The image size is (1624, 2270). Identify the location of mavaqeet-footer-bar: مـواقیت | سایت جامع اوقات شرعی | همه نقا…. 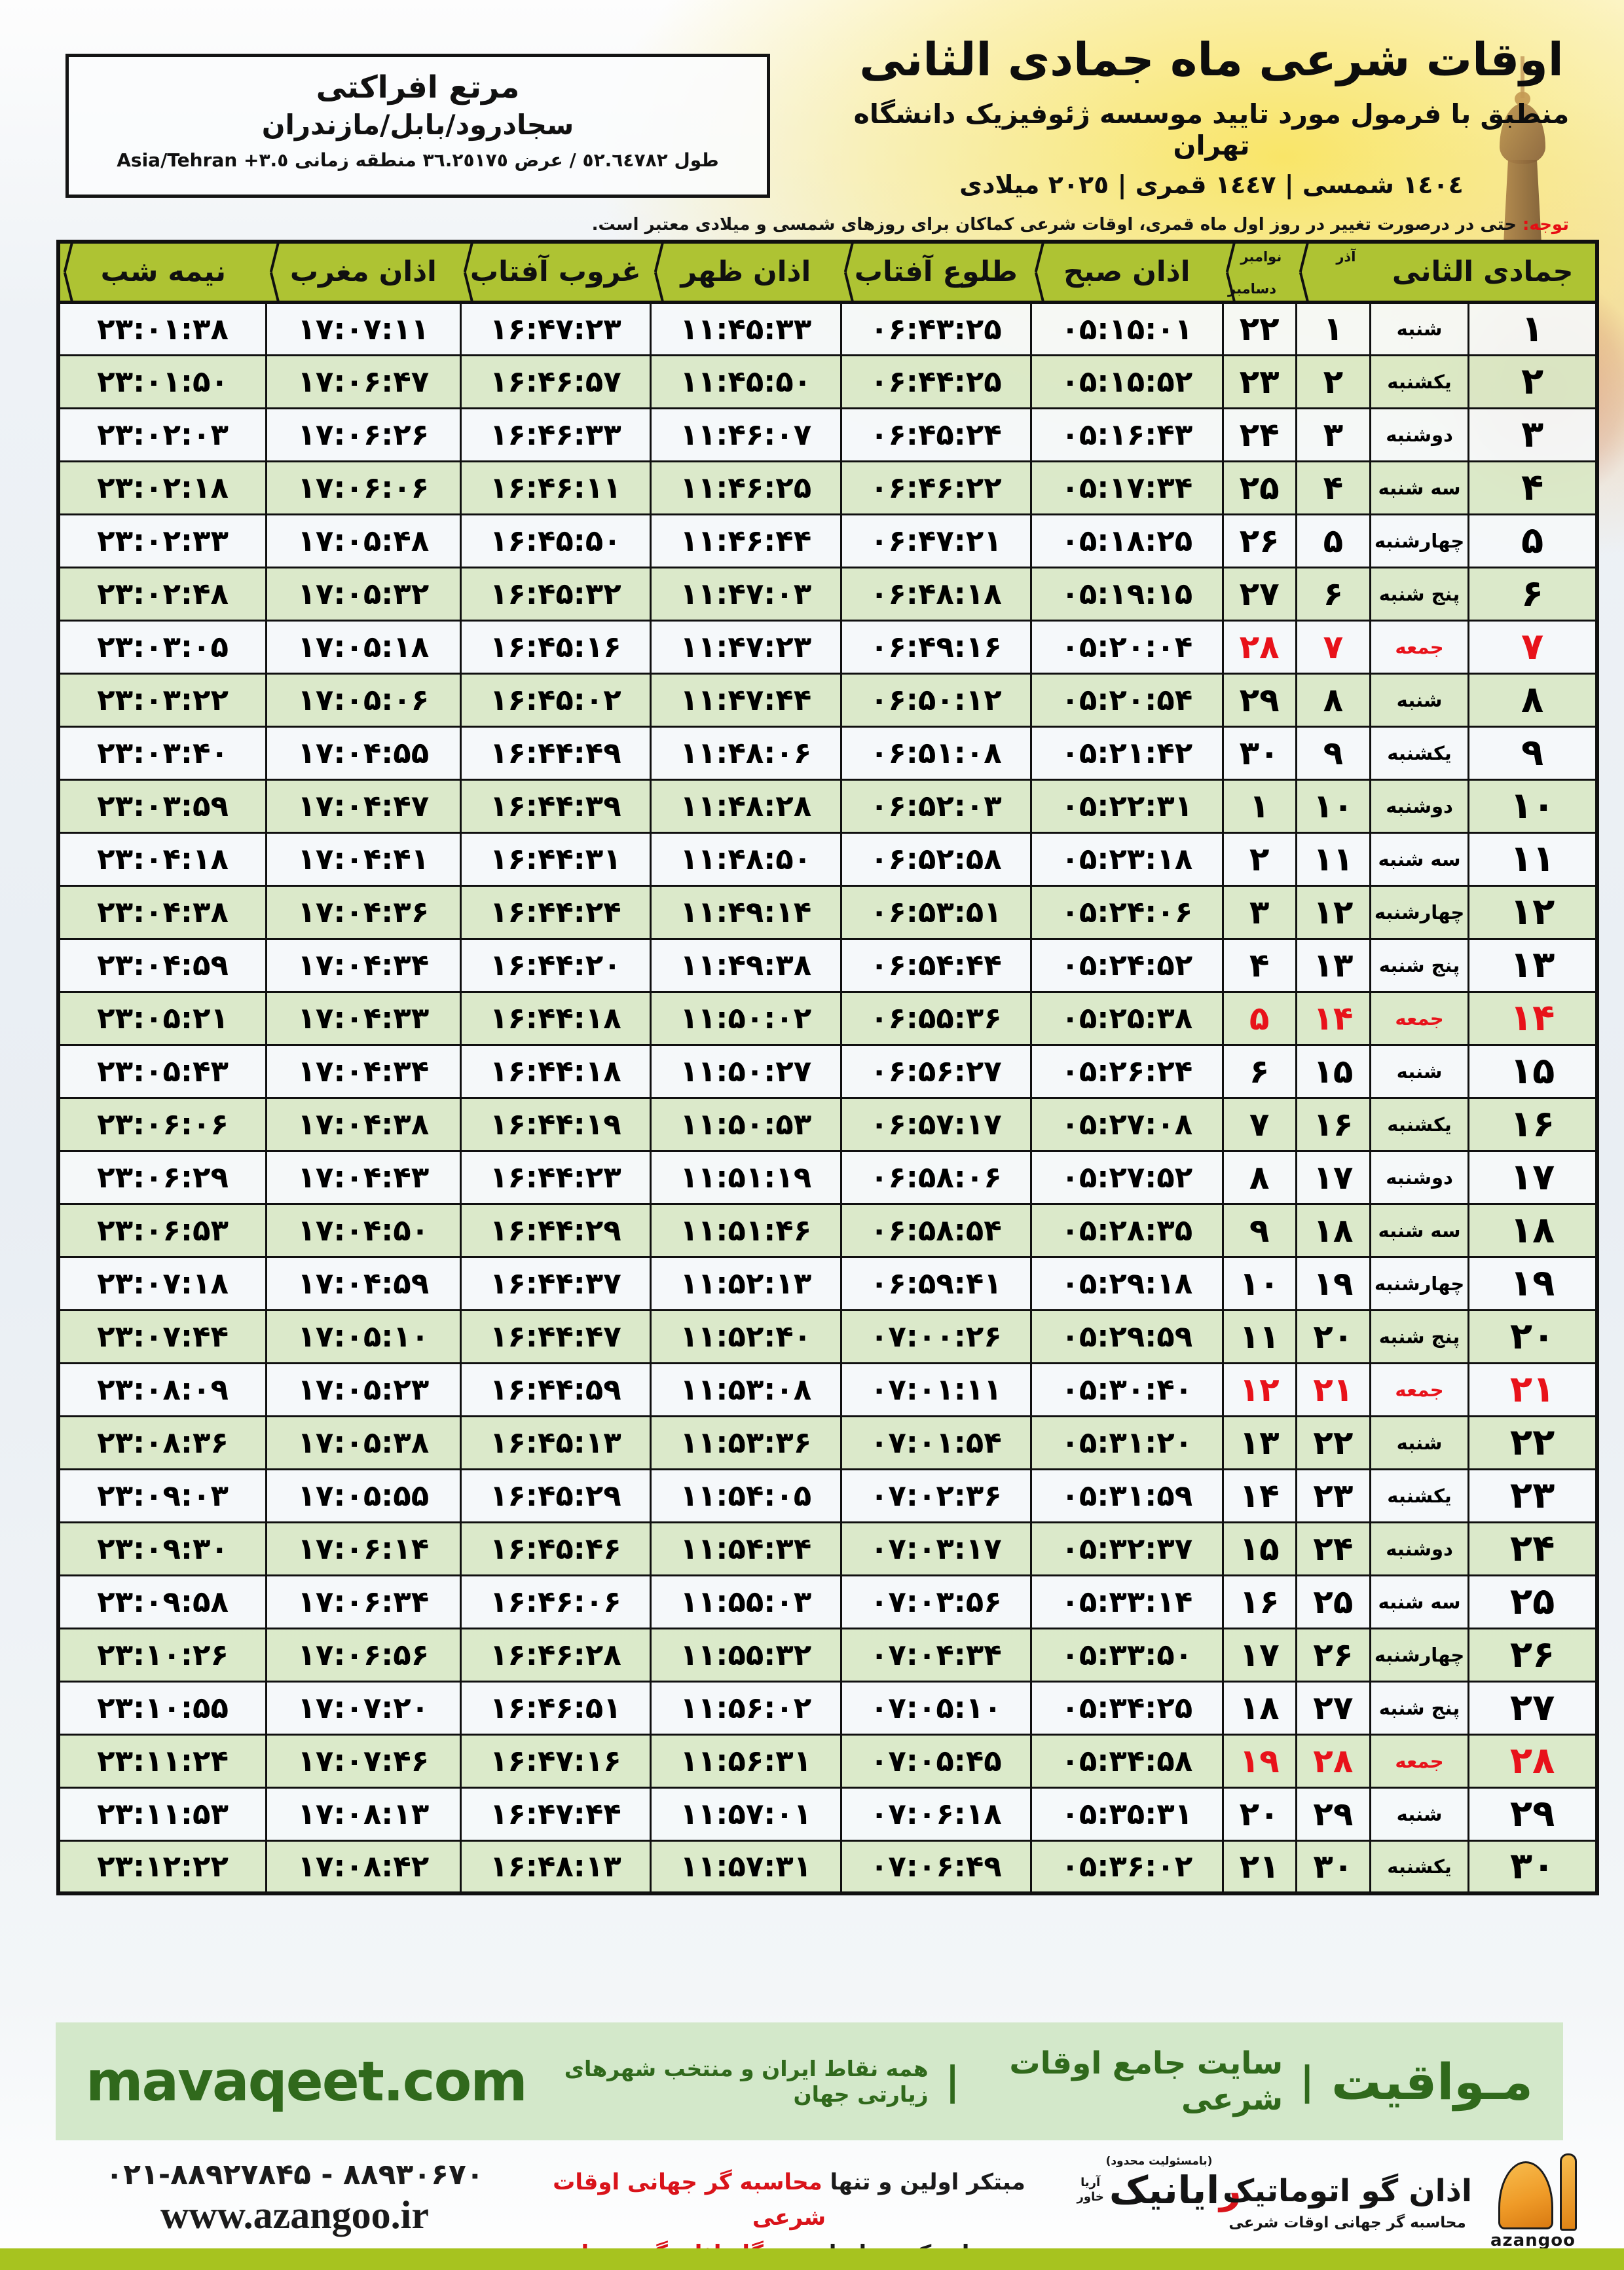
(809, 2081).